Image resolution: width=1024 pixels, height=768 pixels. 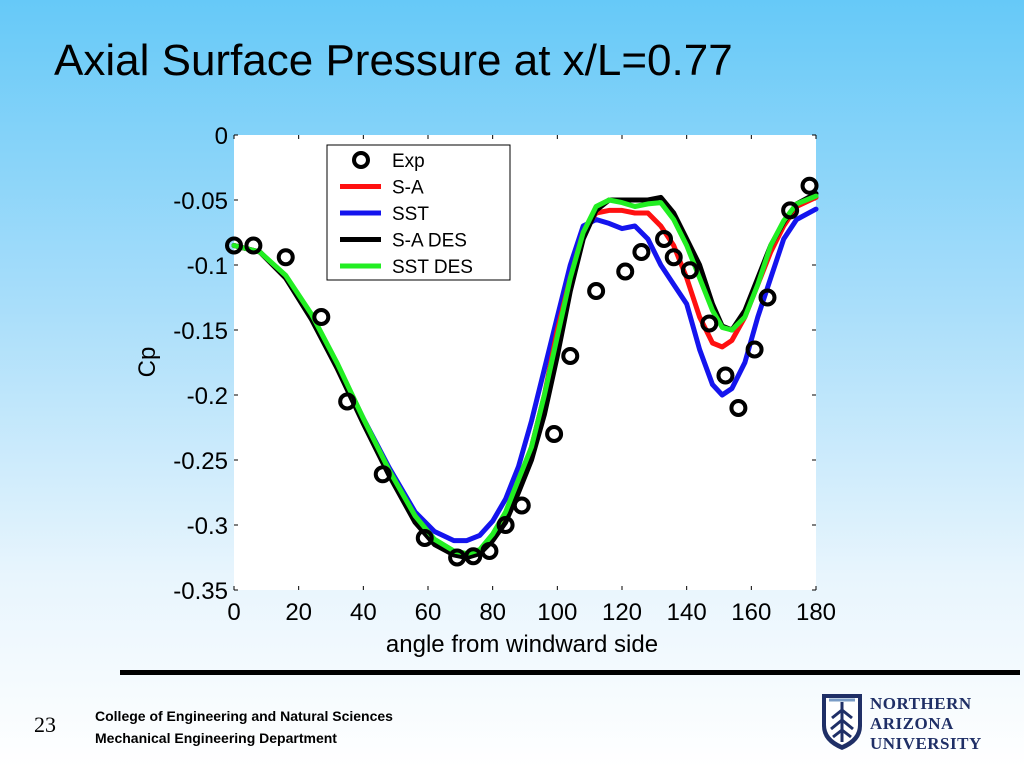 What do you see at coordinates (912, 723) in the screenshot?
I see `logo-text-arizona: ARIZONA` at bounding box center [912, 723].